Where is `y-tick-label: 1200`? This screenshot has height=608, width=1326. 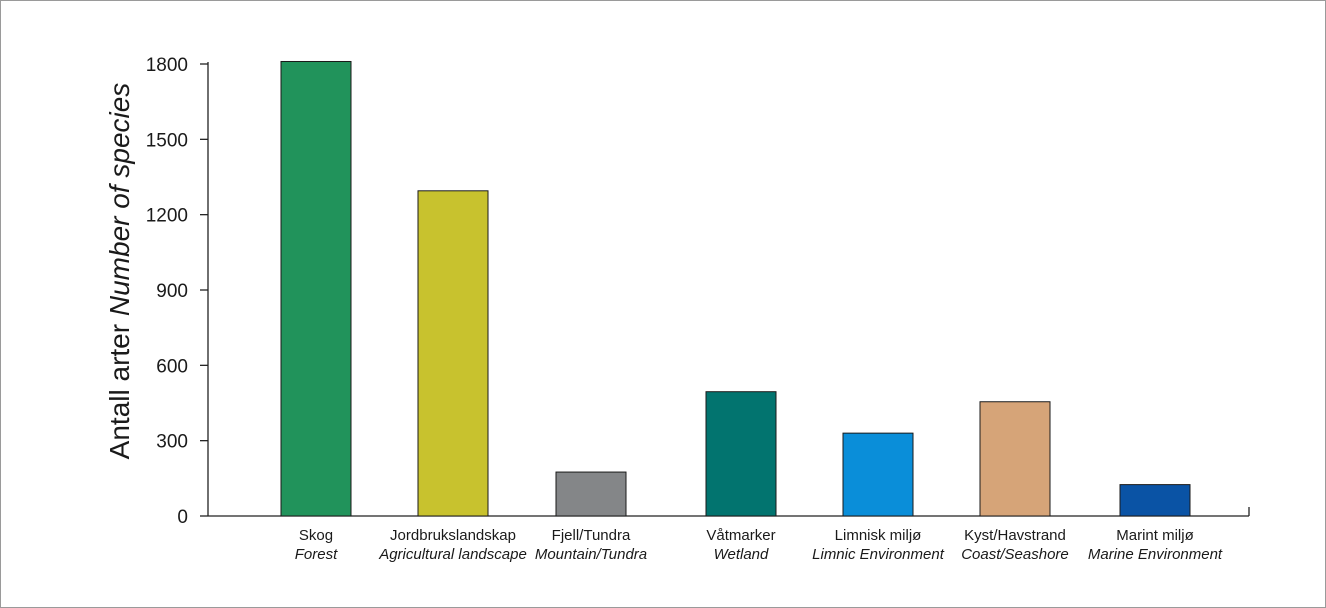 y-tick-label: 1200 is located at coordinates (167, 216).